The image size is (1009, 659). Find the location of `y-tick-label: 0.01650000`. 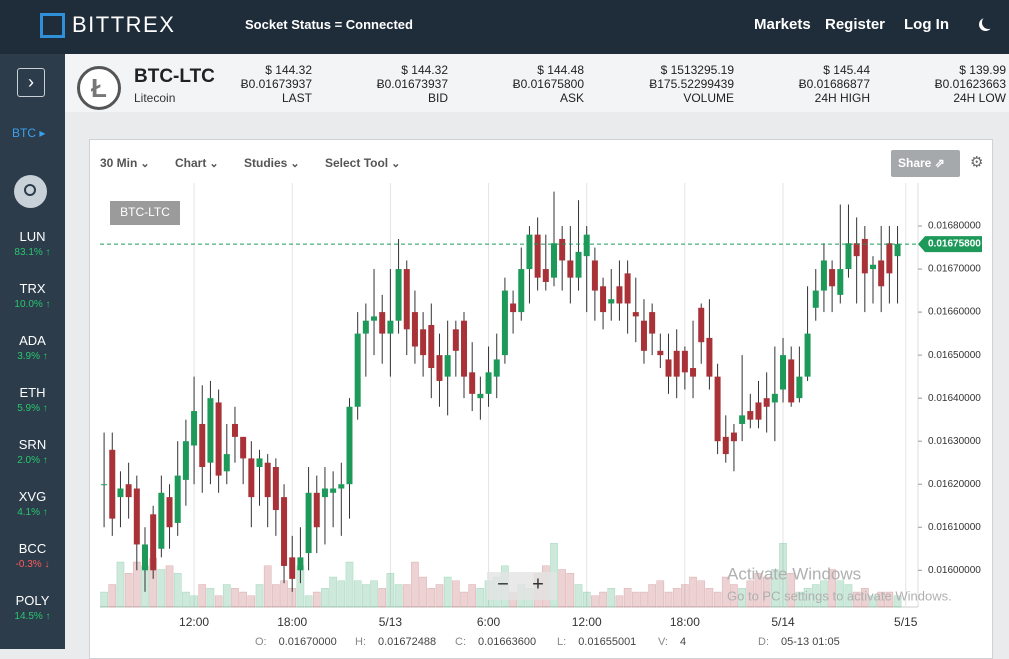

y-tick-label: 0.01650000 is located at coordinates (954, 355).